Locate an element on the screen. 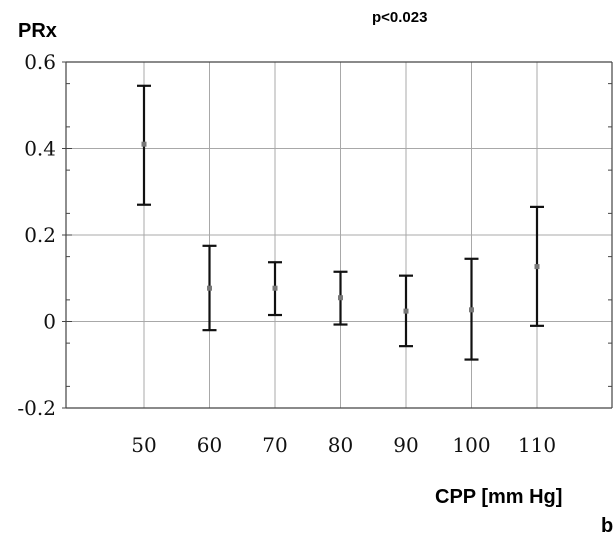 This screenshot has width=615, height=539. x-tick-label: 50 is located at coordinates (143, 445).